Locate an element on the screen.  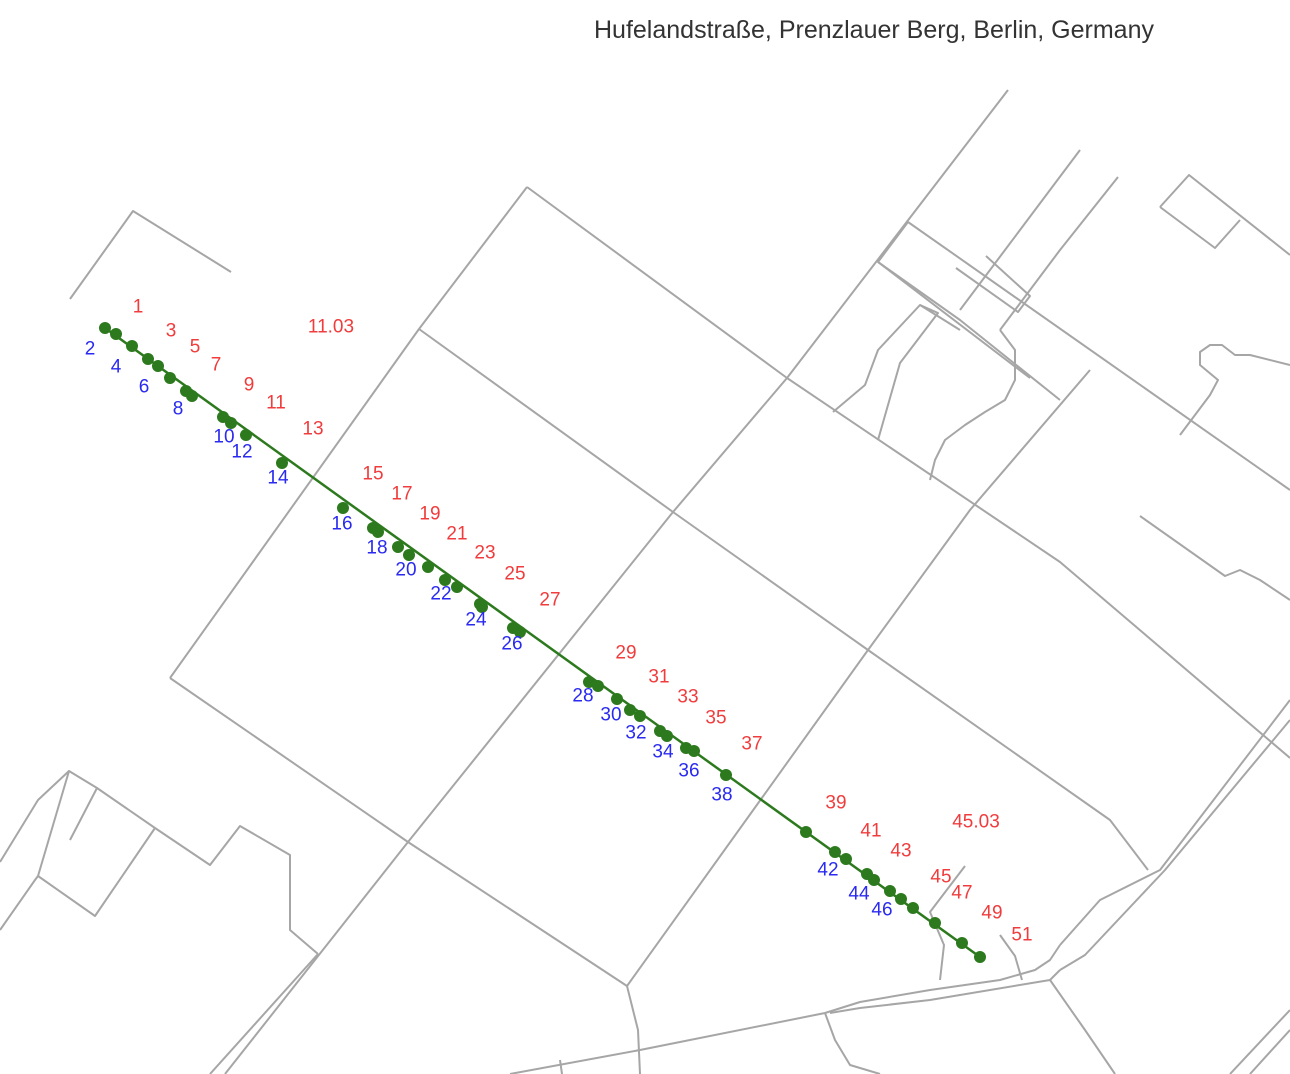
even-house-number-label: 46 is located at coordinates (881, 910).